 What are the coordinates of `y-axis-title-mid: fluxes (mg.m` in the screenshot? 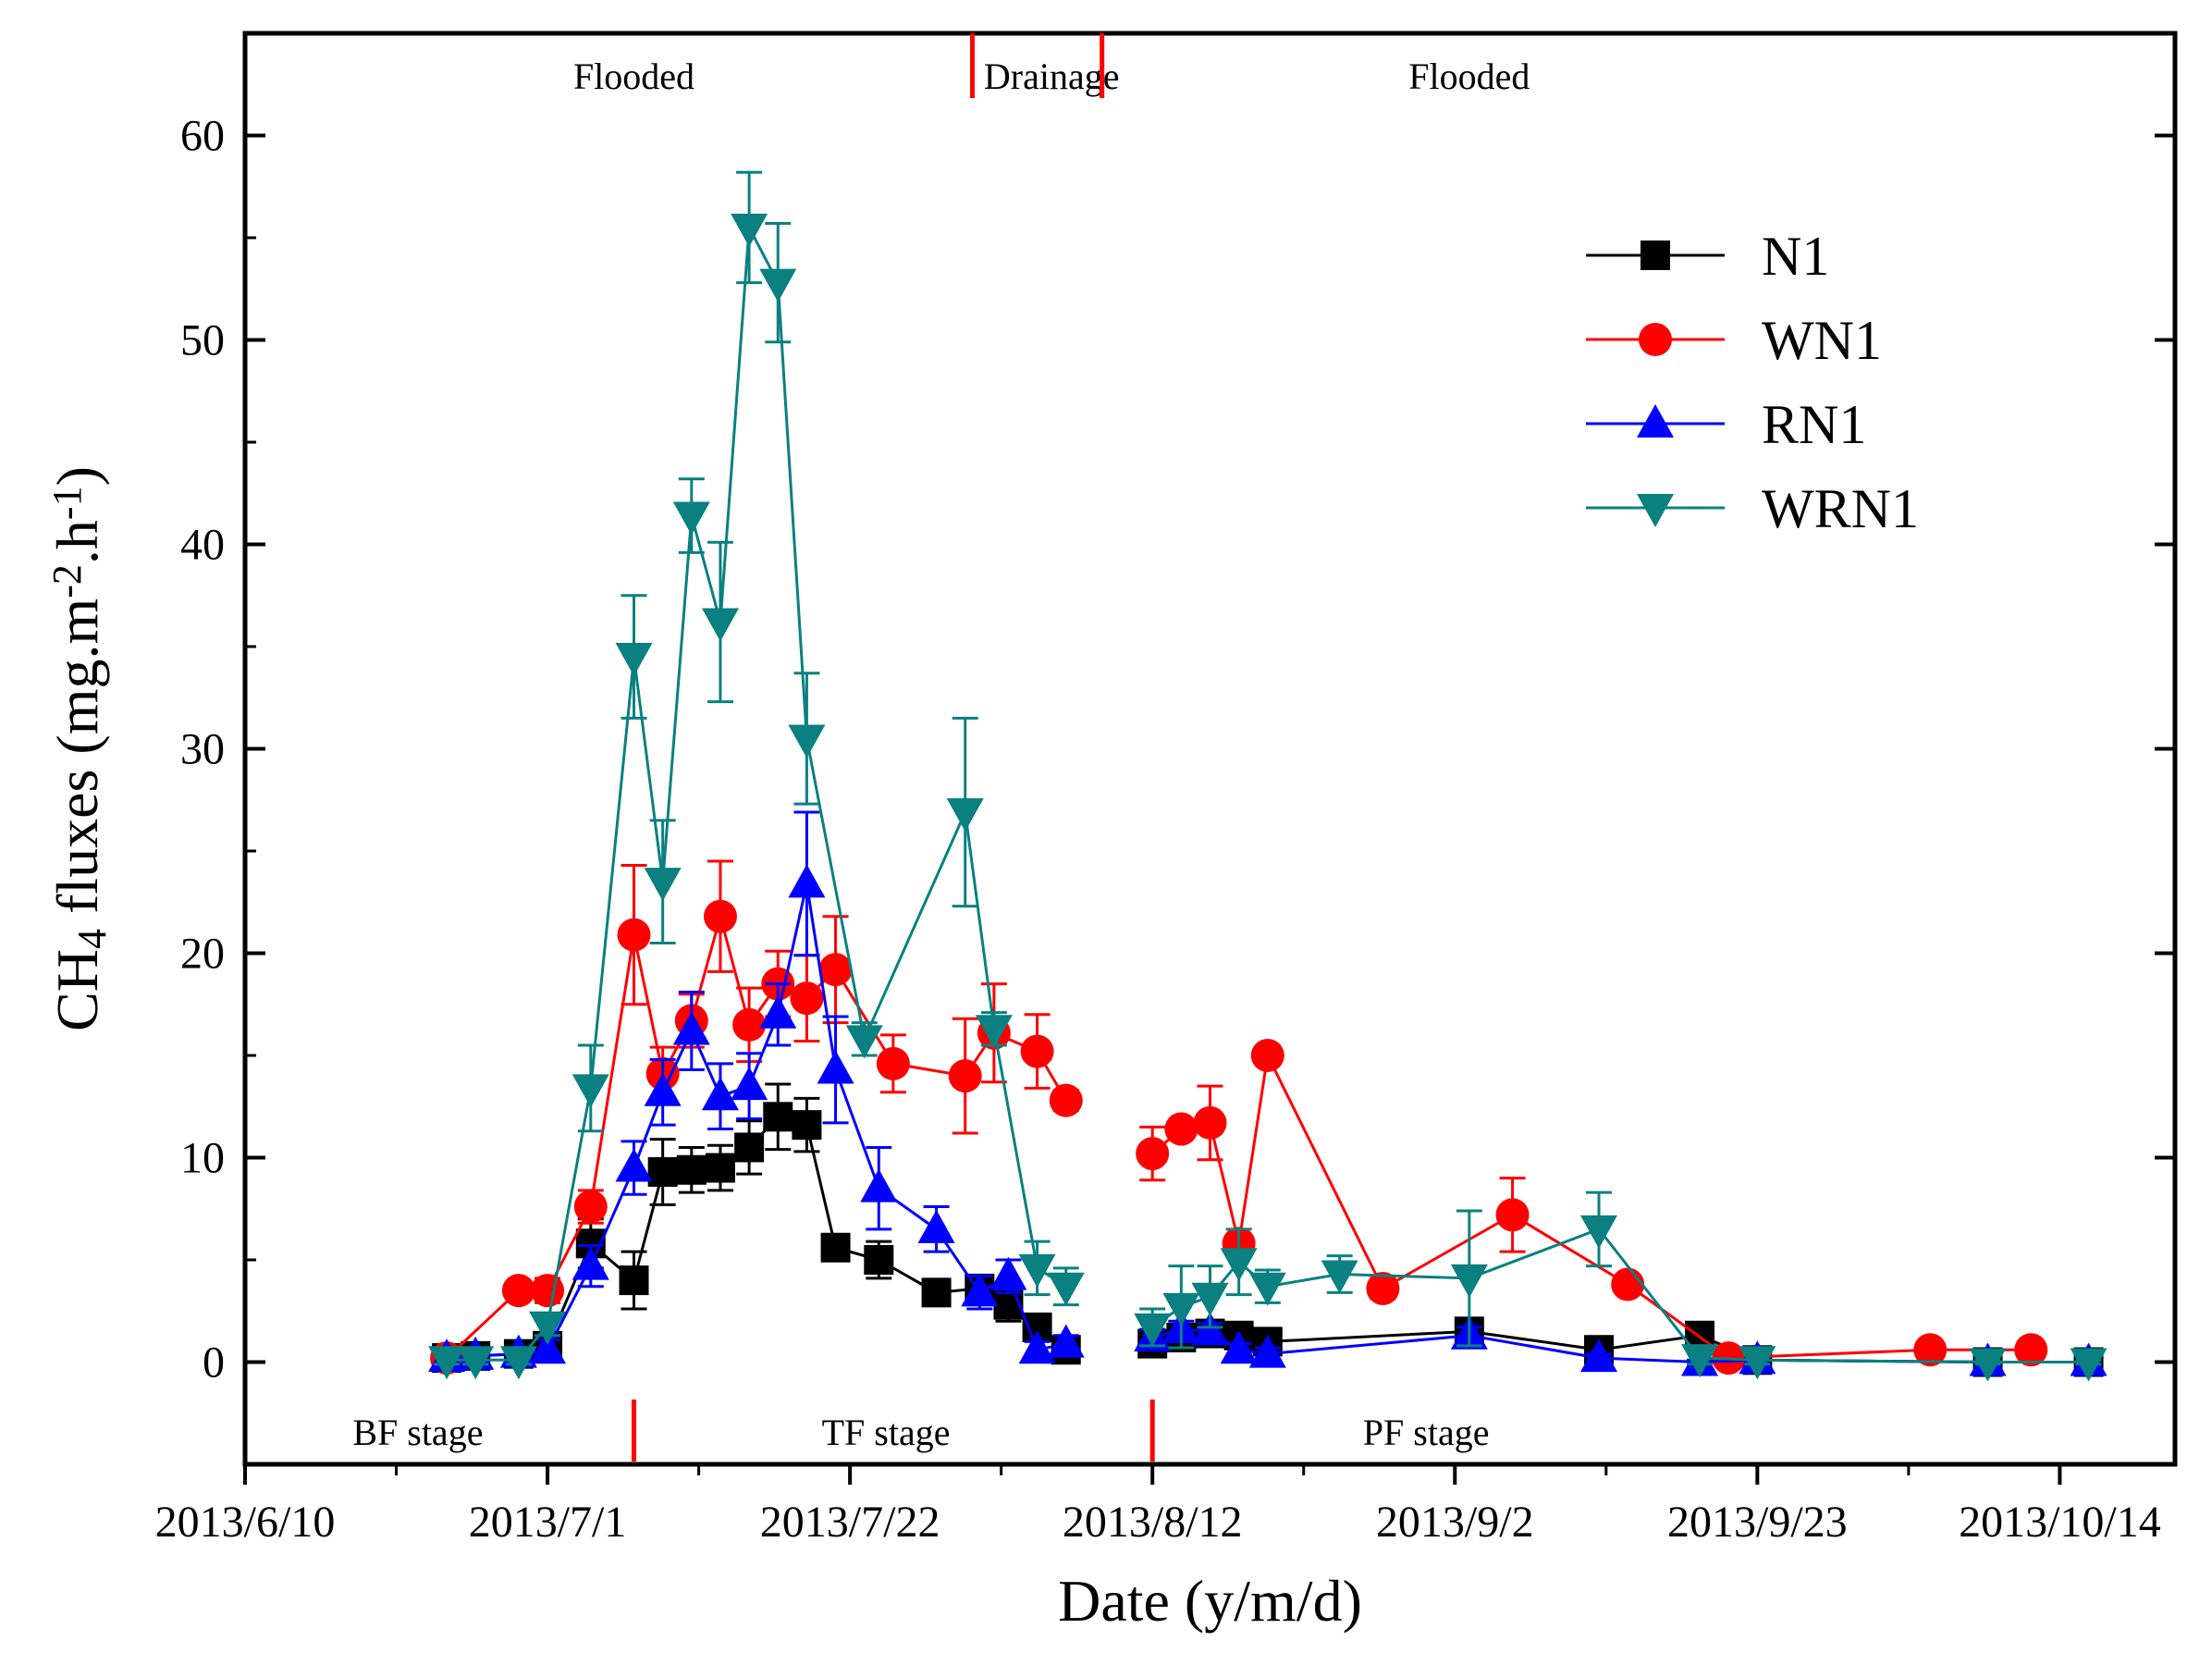 It's located at (77, 763).